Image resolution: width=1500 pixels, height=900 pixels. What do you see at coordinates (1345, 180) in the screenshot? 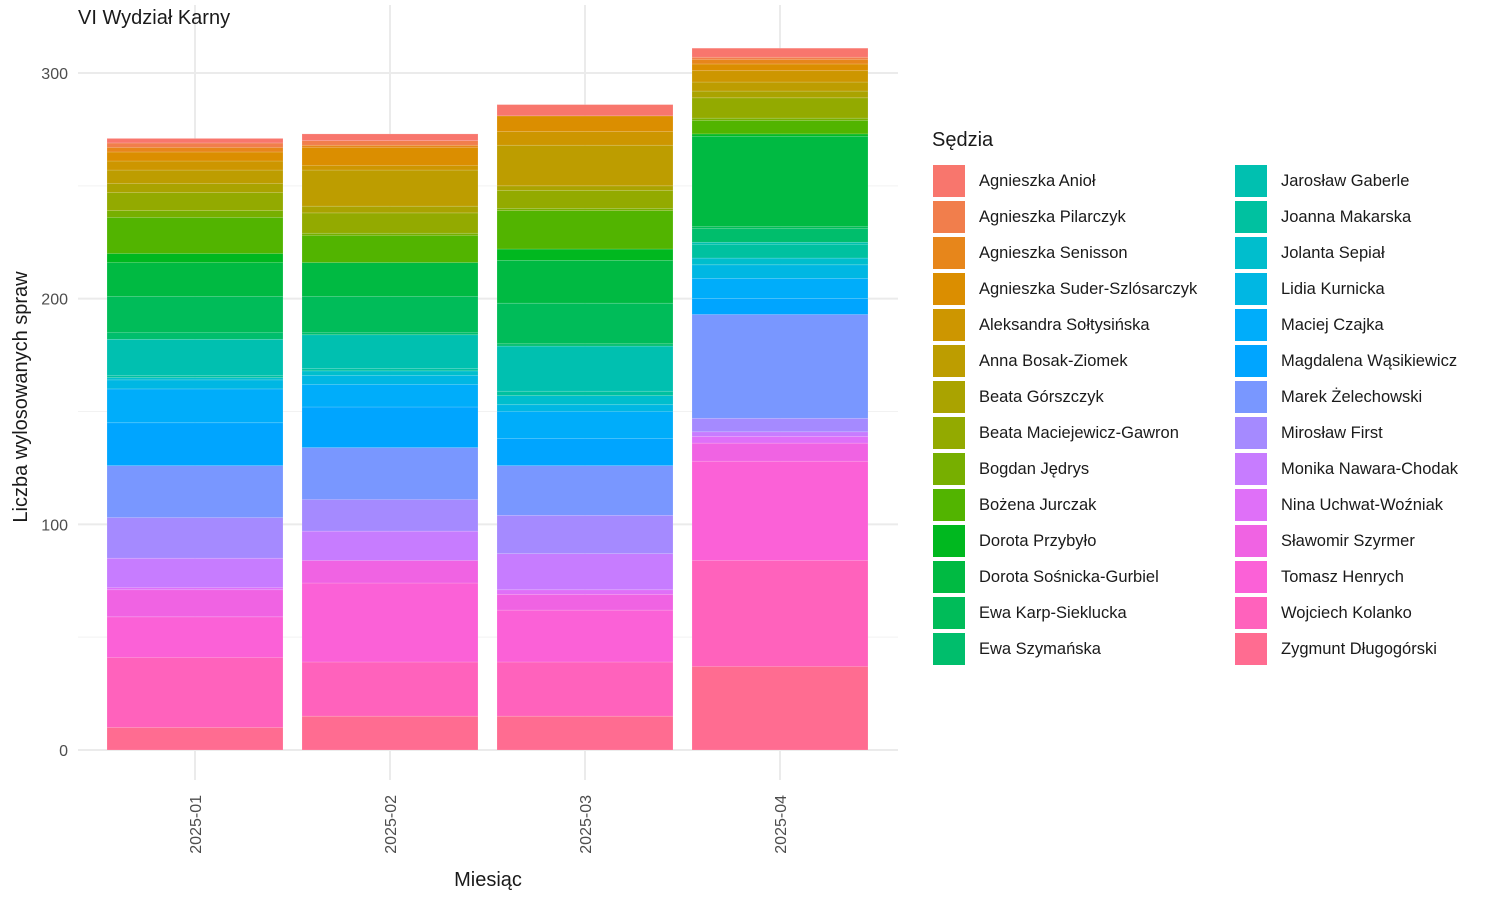
I see `legend-label: Jarosław Gaberle` at bounding box center [1345, 180].